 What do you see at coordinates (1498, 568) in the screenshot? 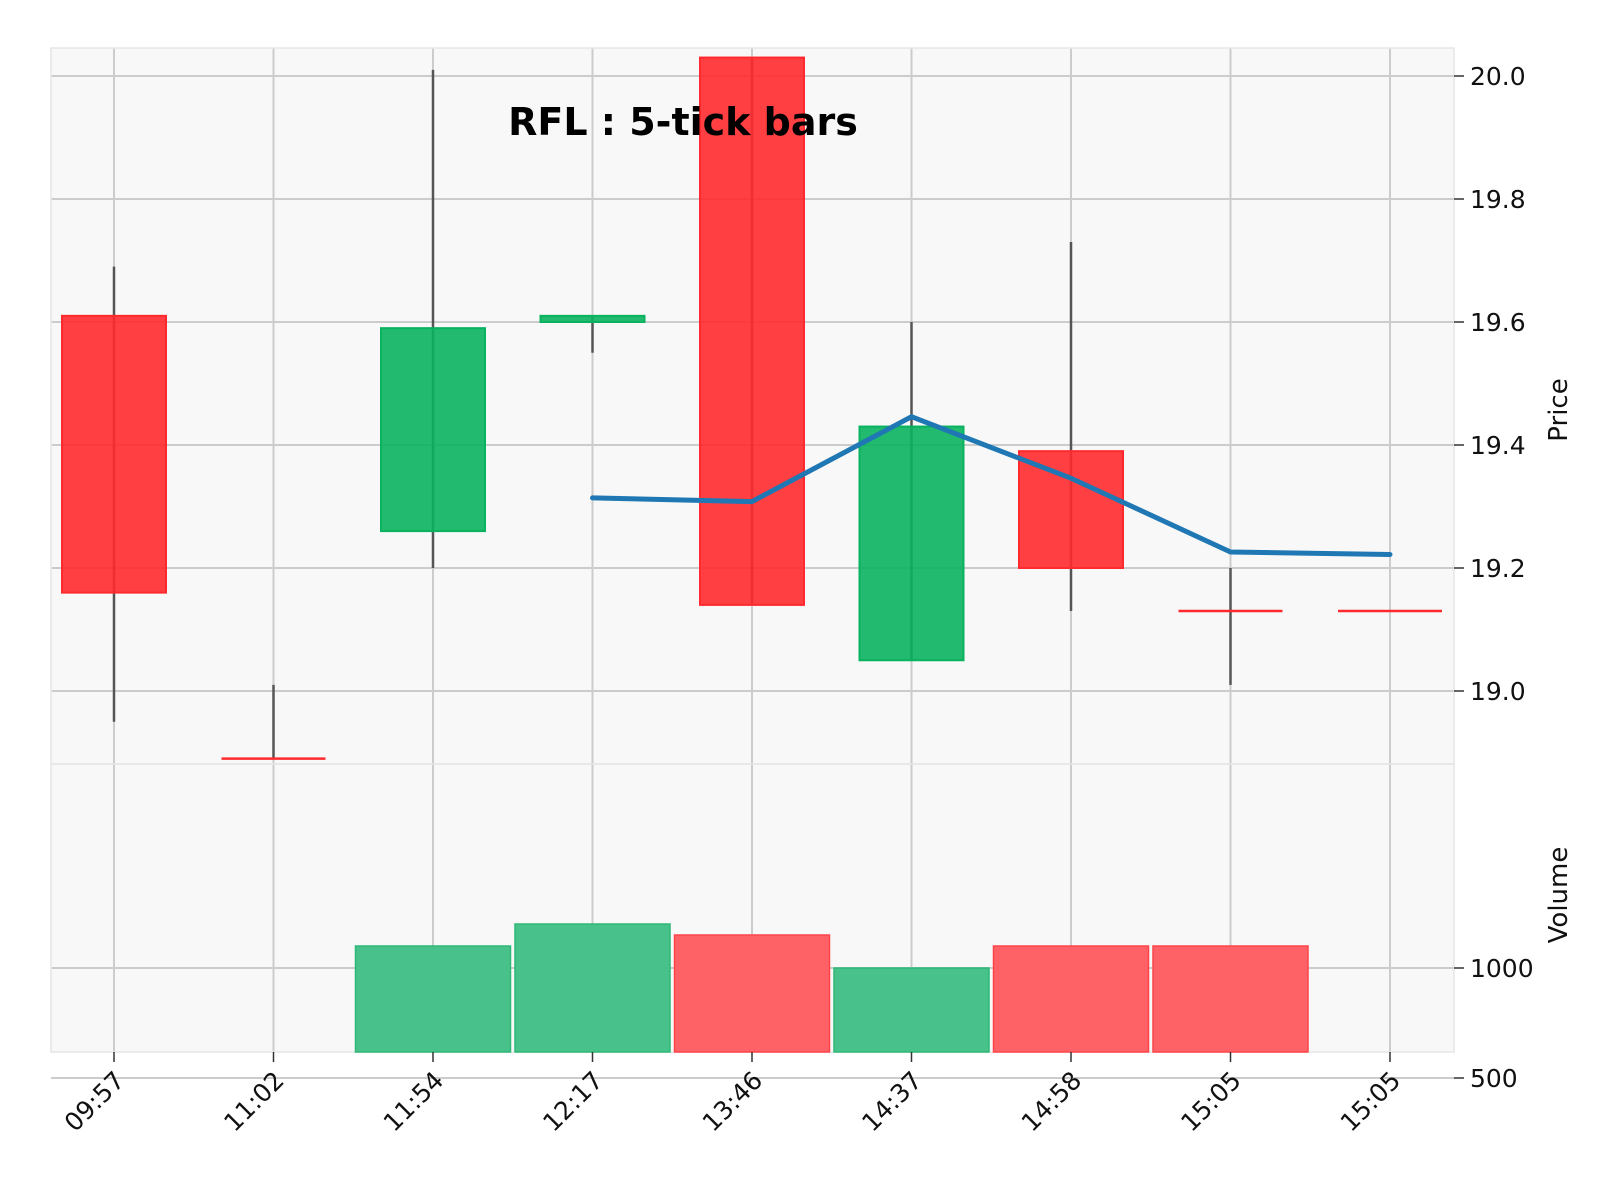
I see `price-tick-label: 19.2` at bounding box center [1498, 568].